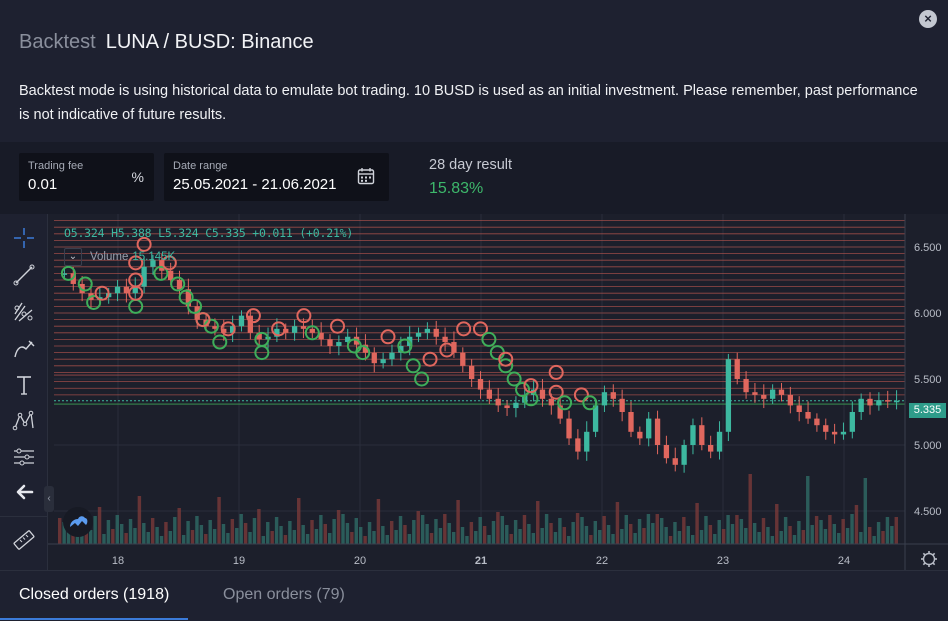 This screenshot has height=621, width=948. What do you see at coordinates (928, 380) in the screenshot?
I see `price-tick-label: 5.500` at bounding box center [928, 380].